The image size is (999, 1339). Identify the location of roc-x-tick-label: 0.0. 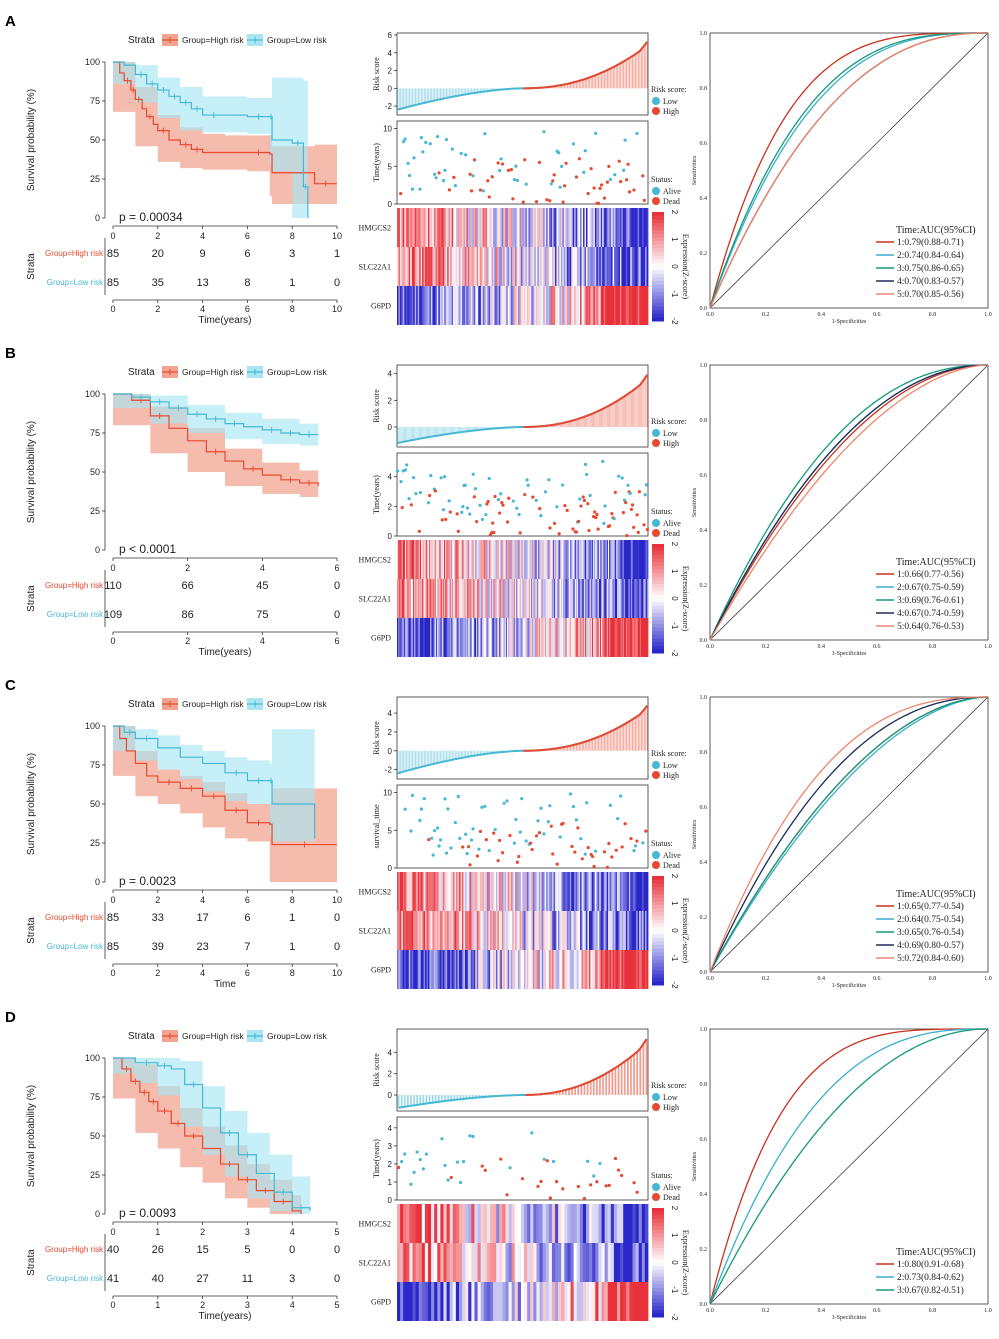
(710, 979).